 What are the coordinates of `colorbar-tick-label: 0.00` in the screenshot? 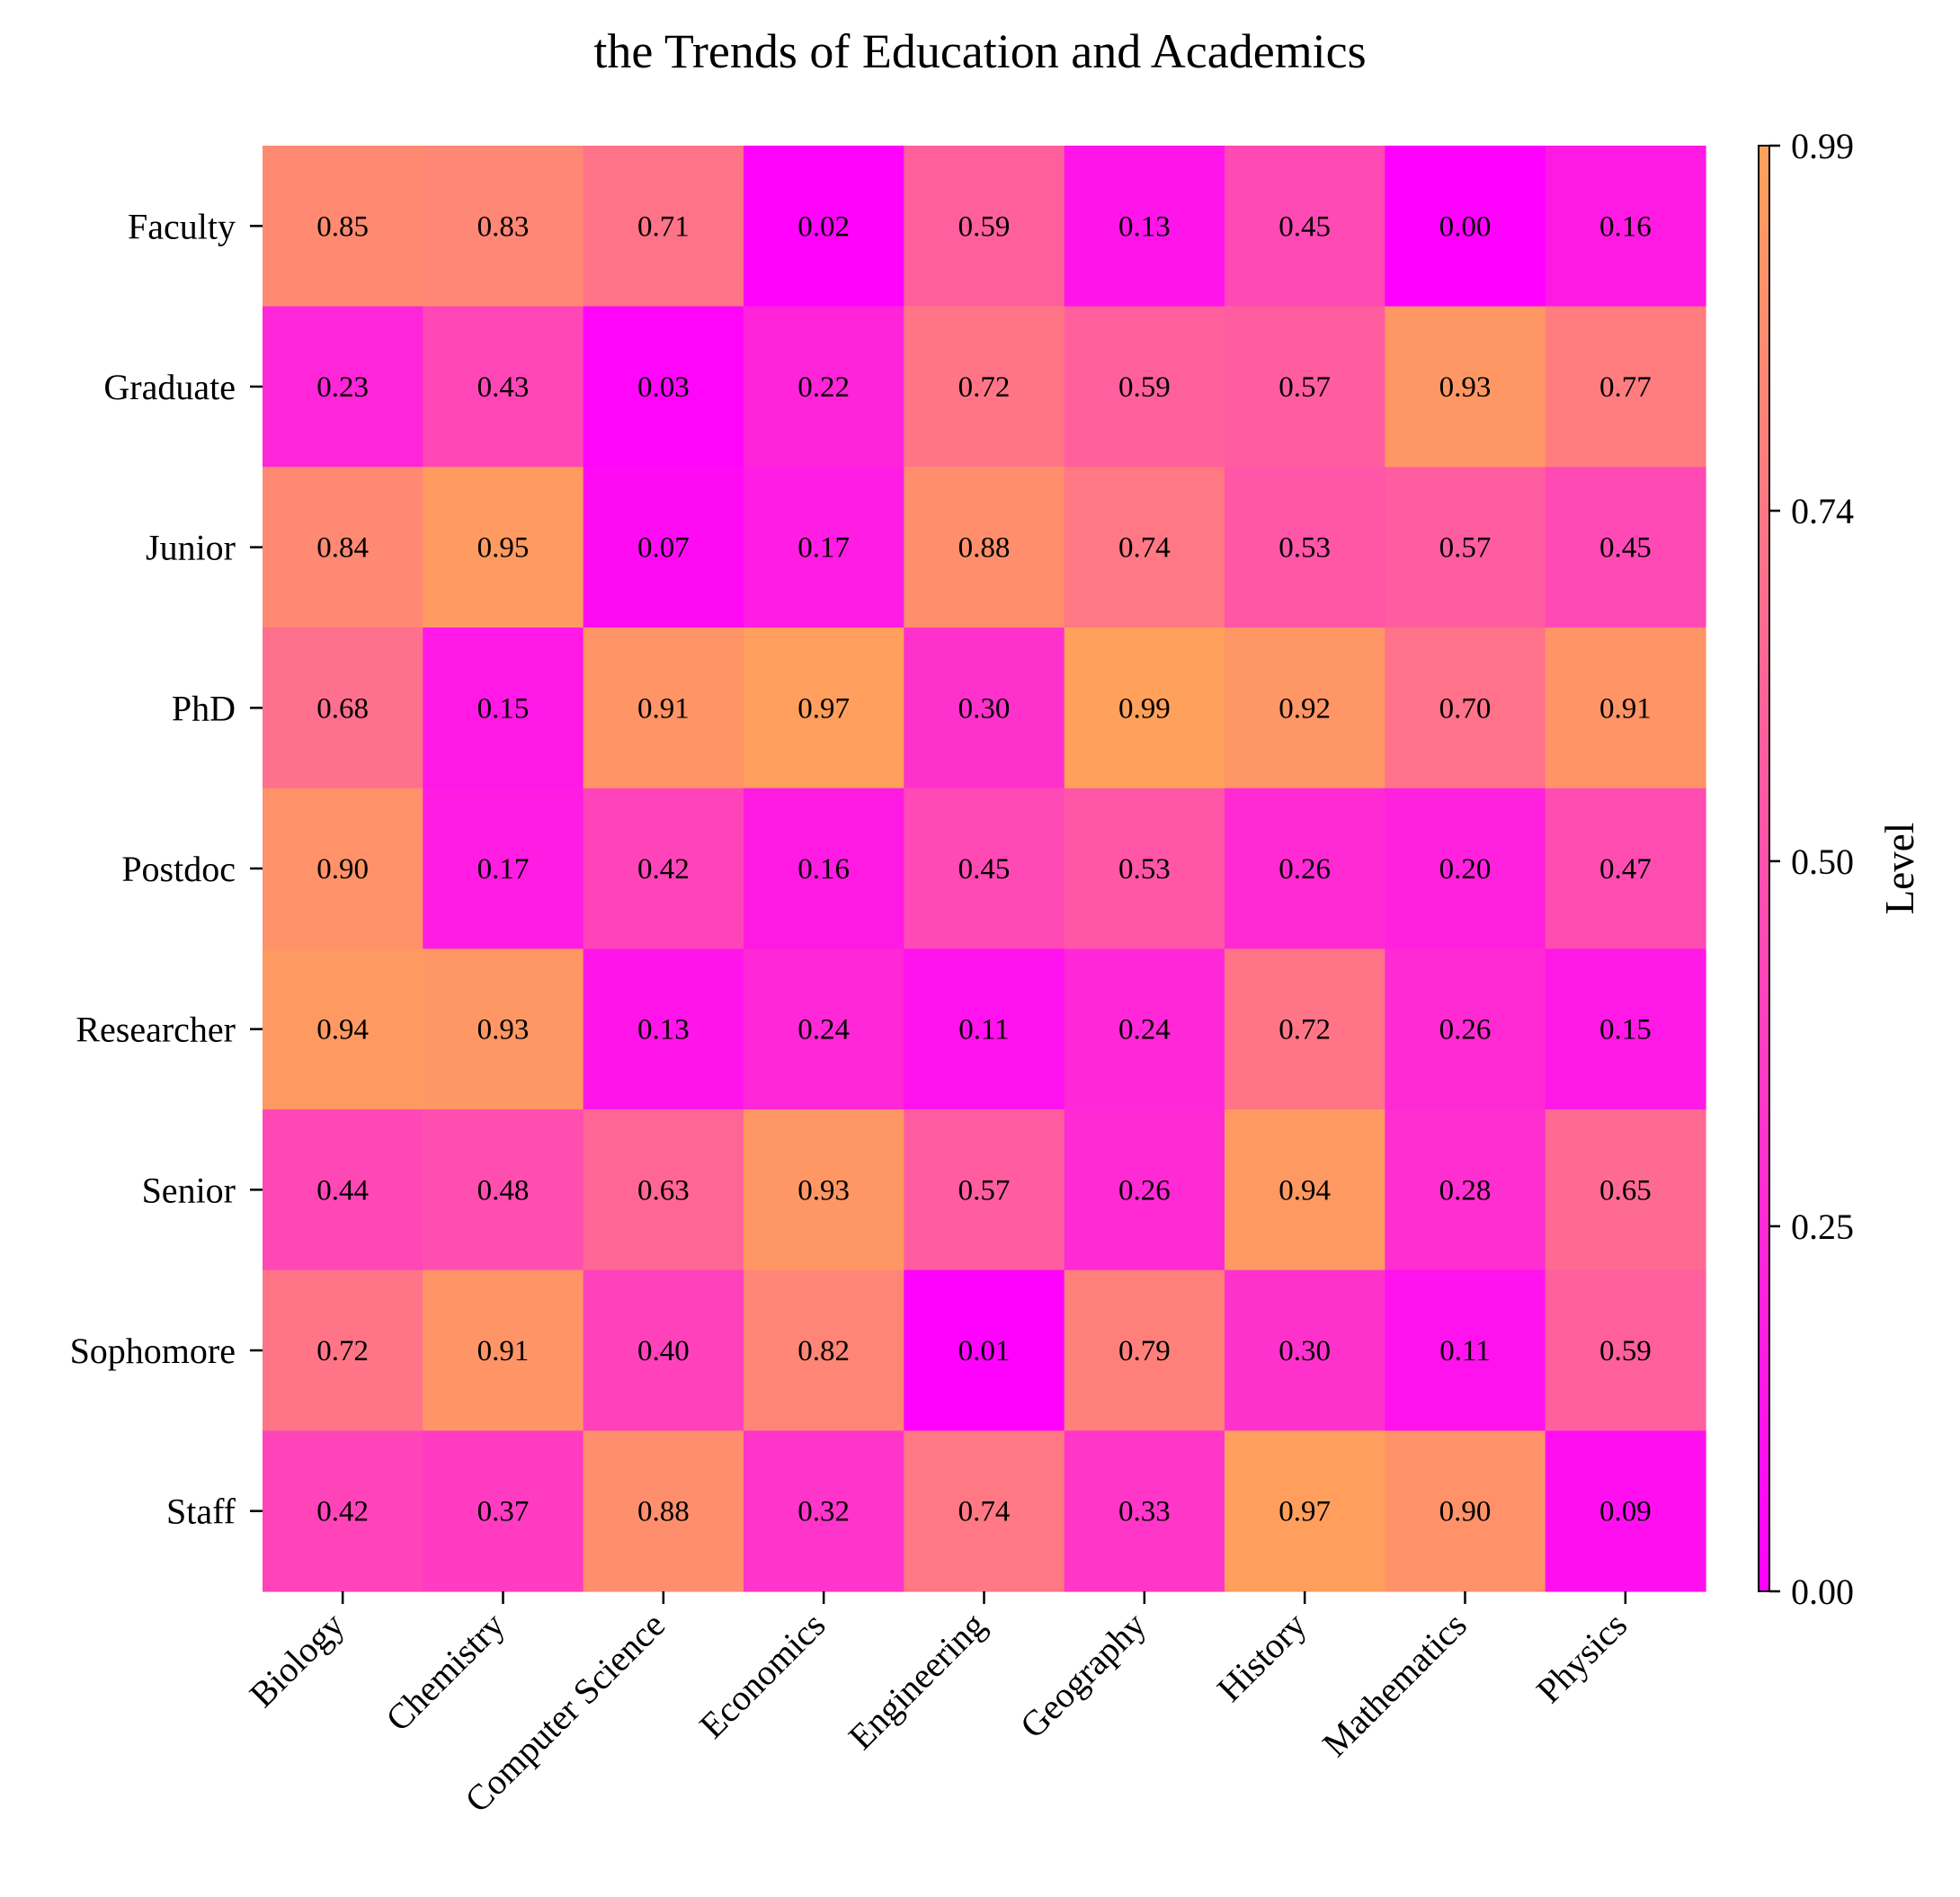 It's located at (1823, 1592).